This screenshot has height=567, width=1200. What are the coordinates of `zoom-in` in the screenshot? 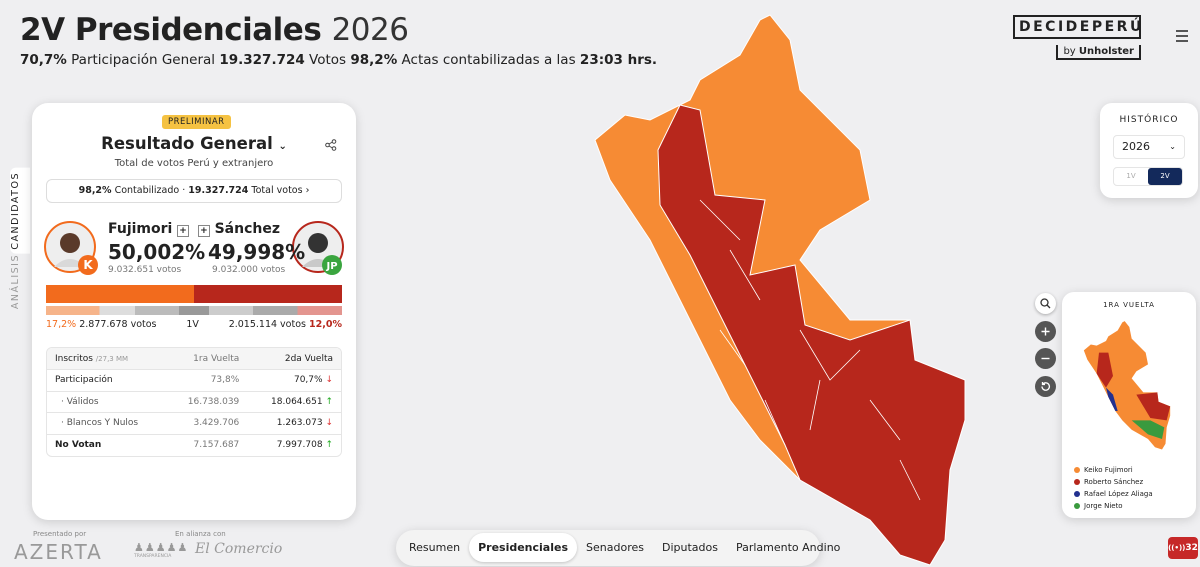 It's located at (1045, 331).